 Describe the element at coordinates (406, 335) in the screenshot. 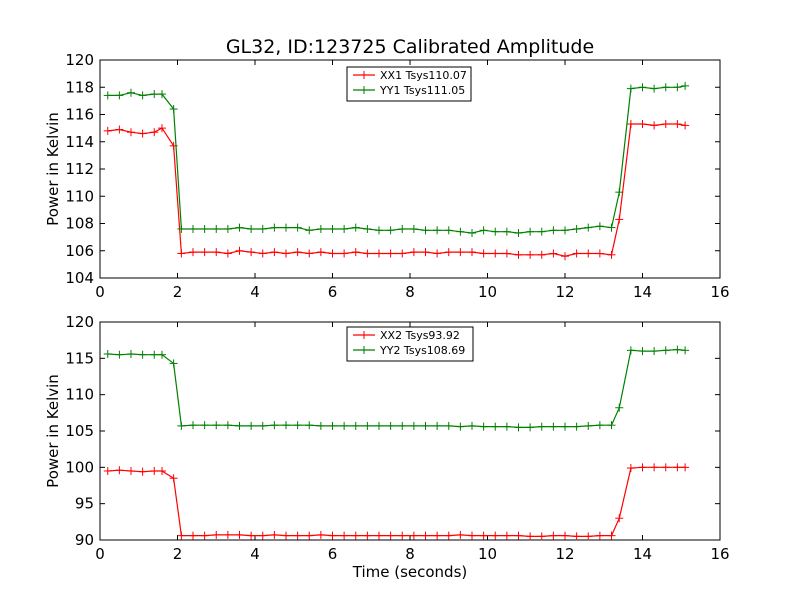

I see `legend-entry: XX2 Tsys93.92` at that location.